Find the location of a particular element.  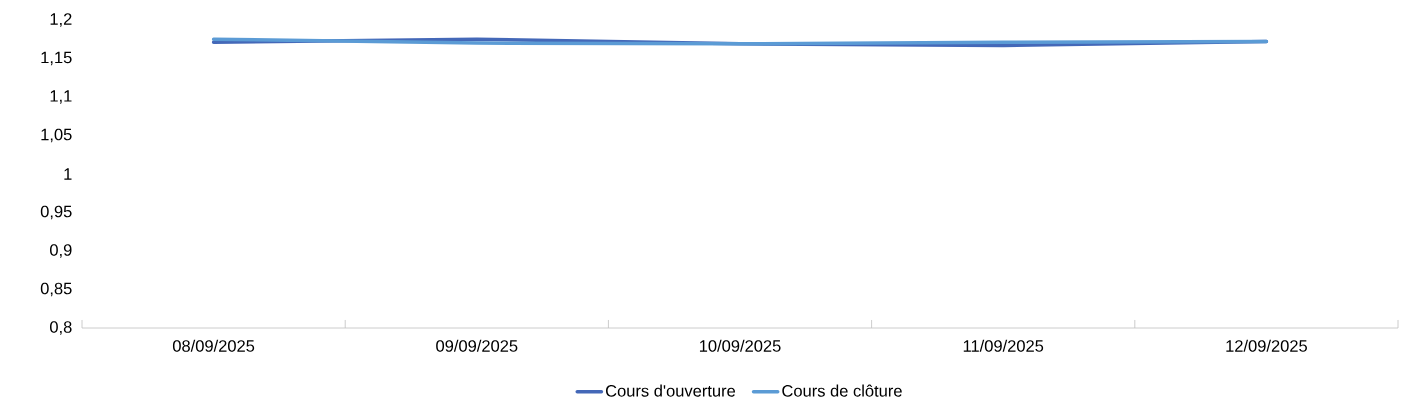

x-tick-label: 08/09/2025 is located at coordinates (213, 345).